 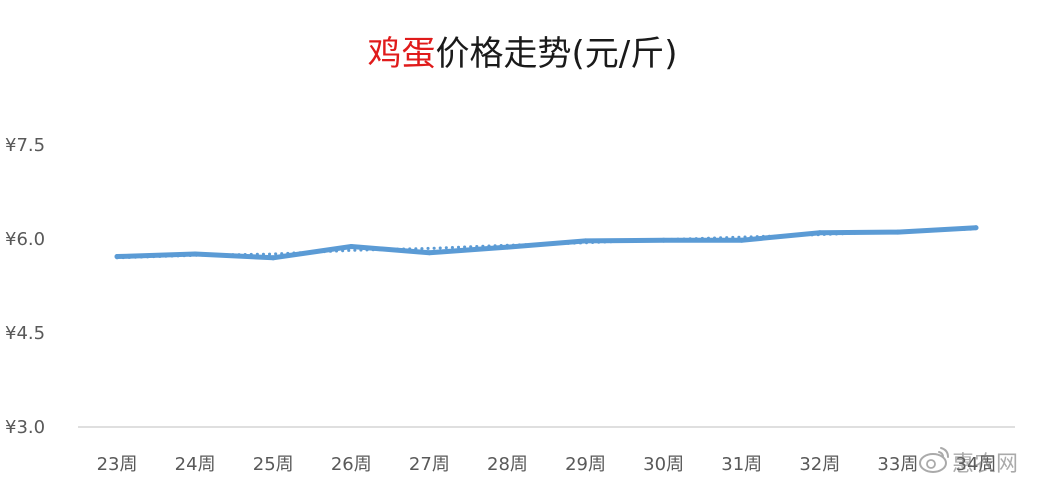 What do you see at coordinates (556, 54) in the screenshot?
I see `chart-title-rest: 价格走势(元/斤)` at bounding box center [556, 54].